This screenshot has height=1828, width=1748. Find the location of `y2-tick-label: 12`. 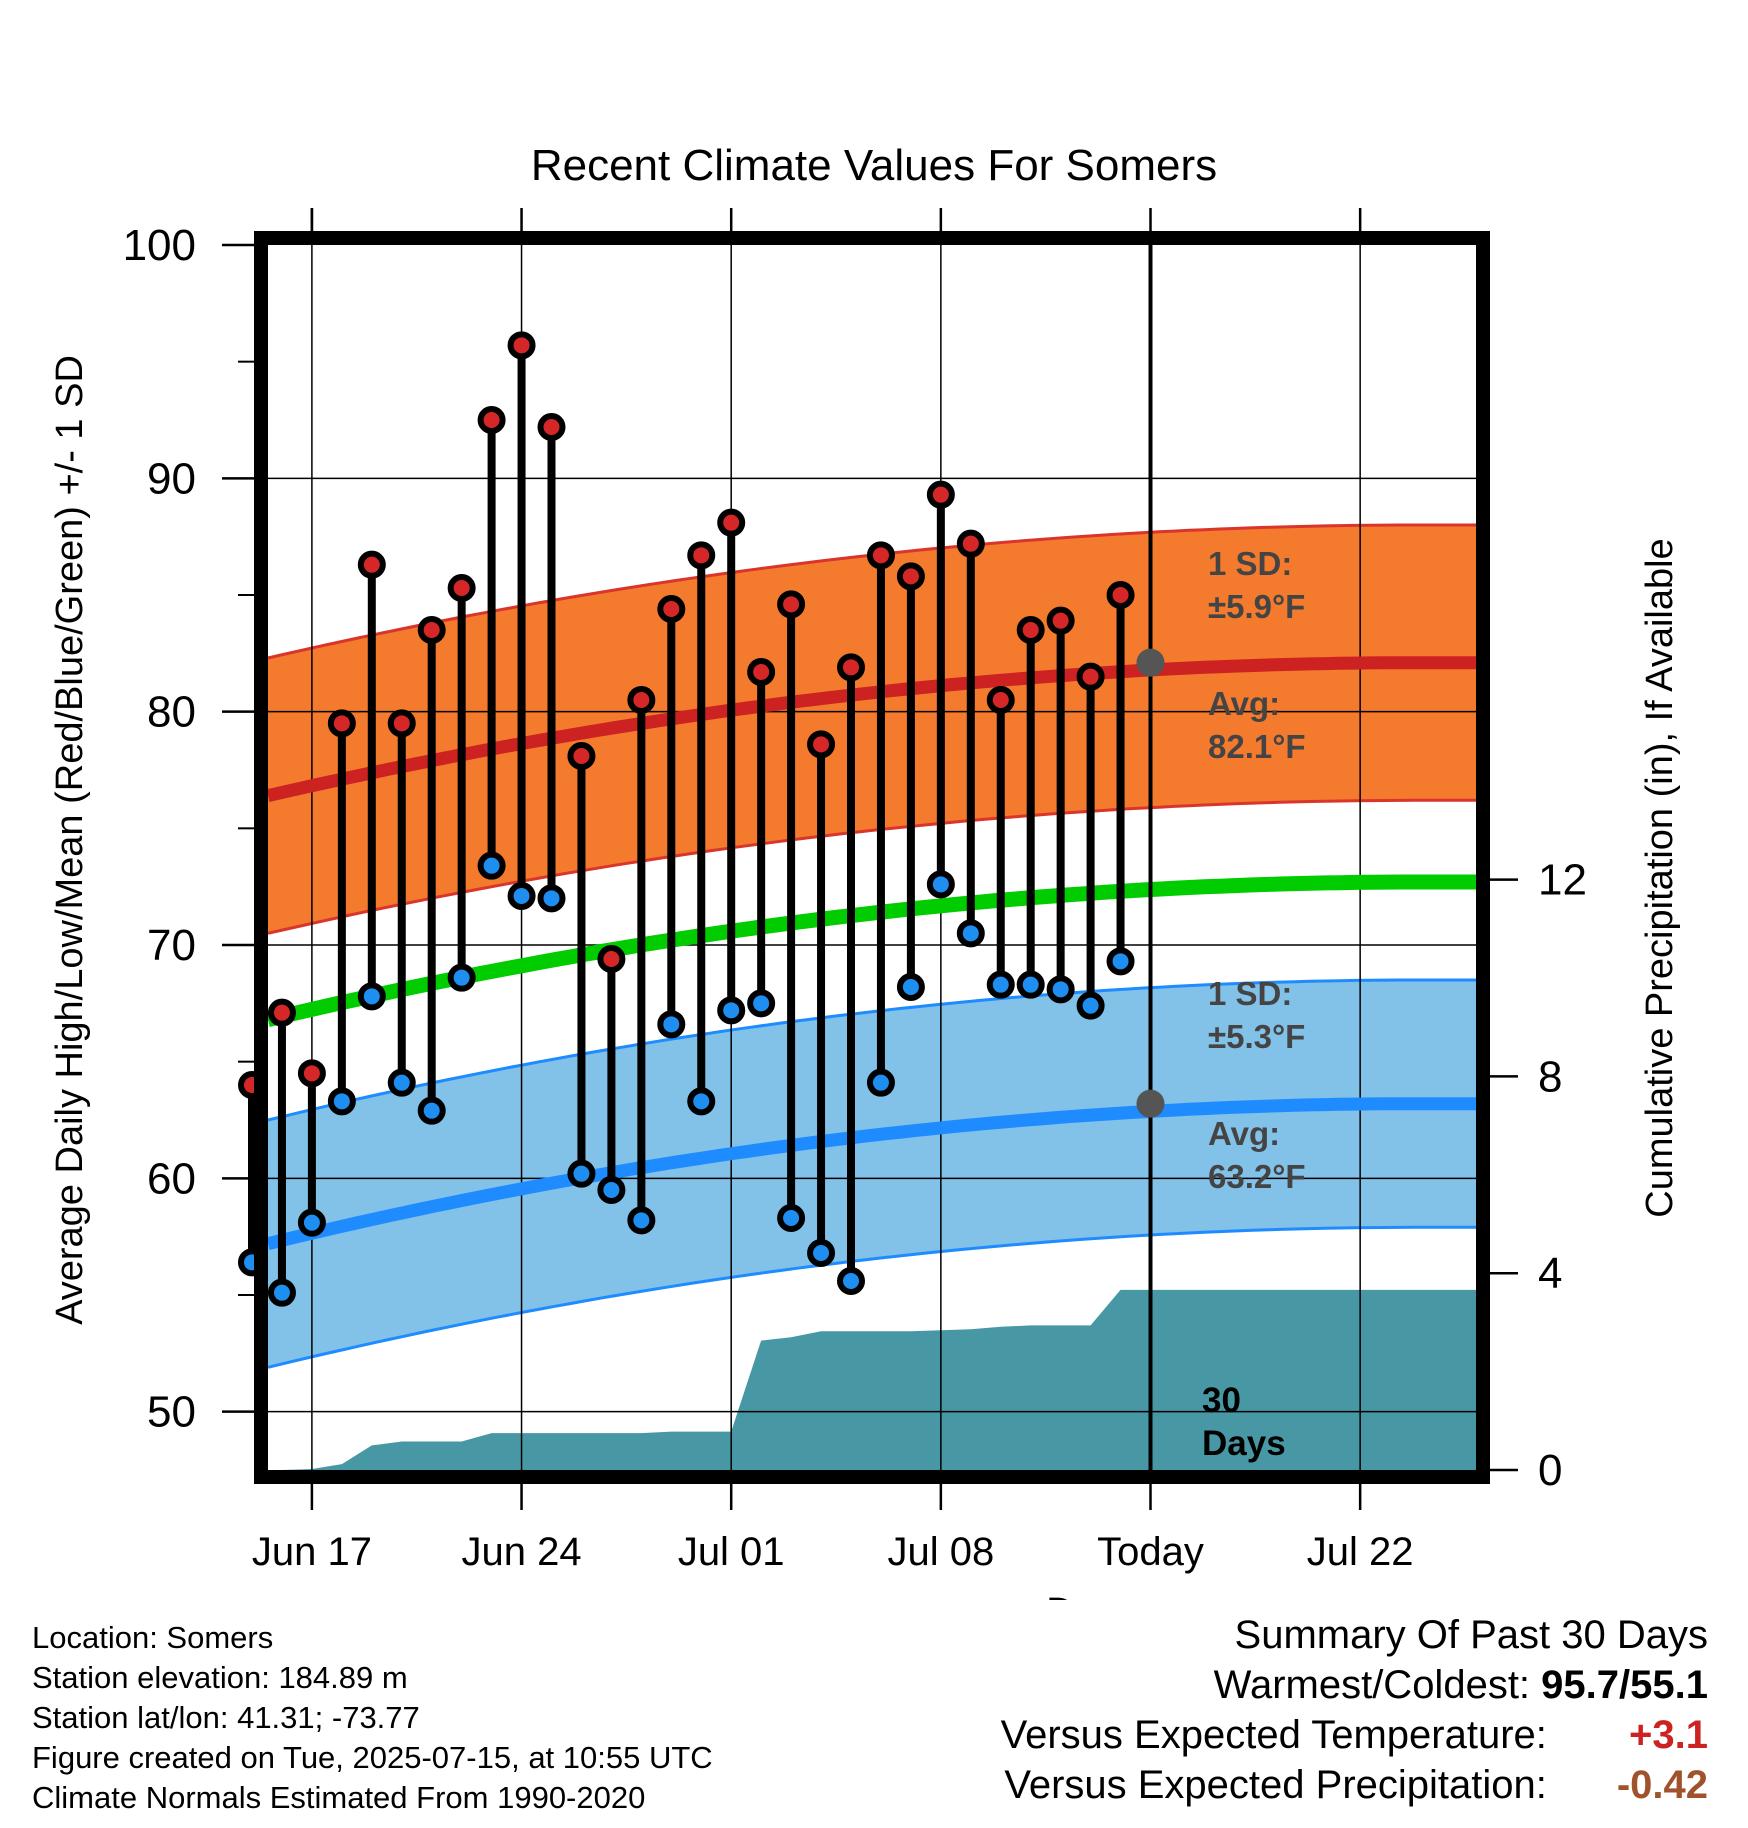

y2-tick-label: 12 is located at coordinates (1562, 880).